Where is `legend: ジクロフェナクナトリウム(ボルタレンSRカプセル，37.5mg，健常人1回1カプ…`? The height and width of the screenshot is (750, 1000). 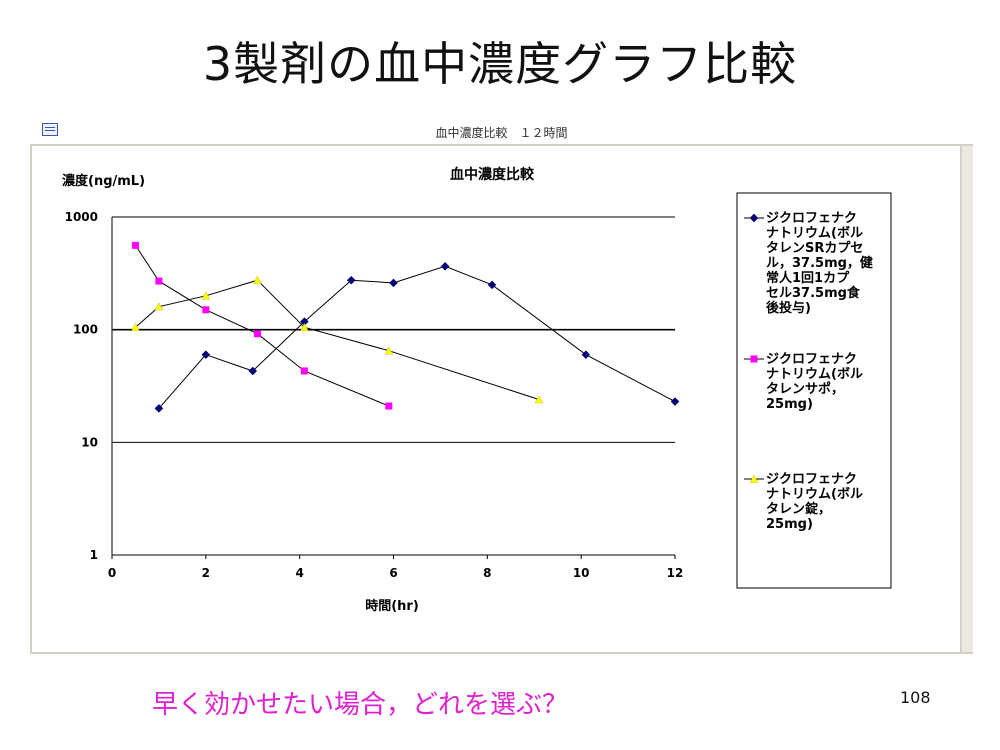 legend: ジクロフェナクナトリウム(ボルタレンSRカプセル，37.5mg，健常人1回1カプ… is located at coordinates (808, 371).